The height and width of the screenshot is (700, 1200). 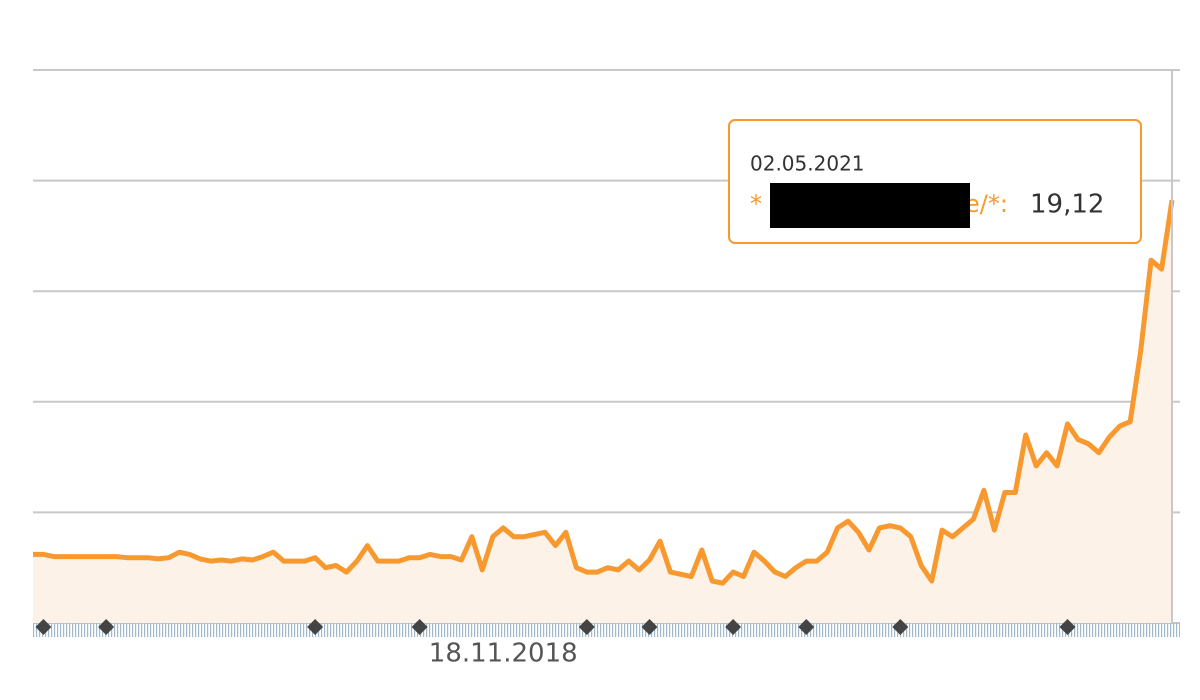 I want to click on redaction, so click(x=870, y=205).